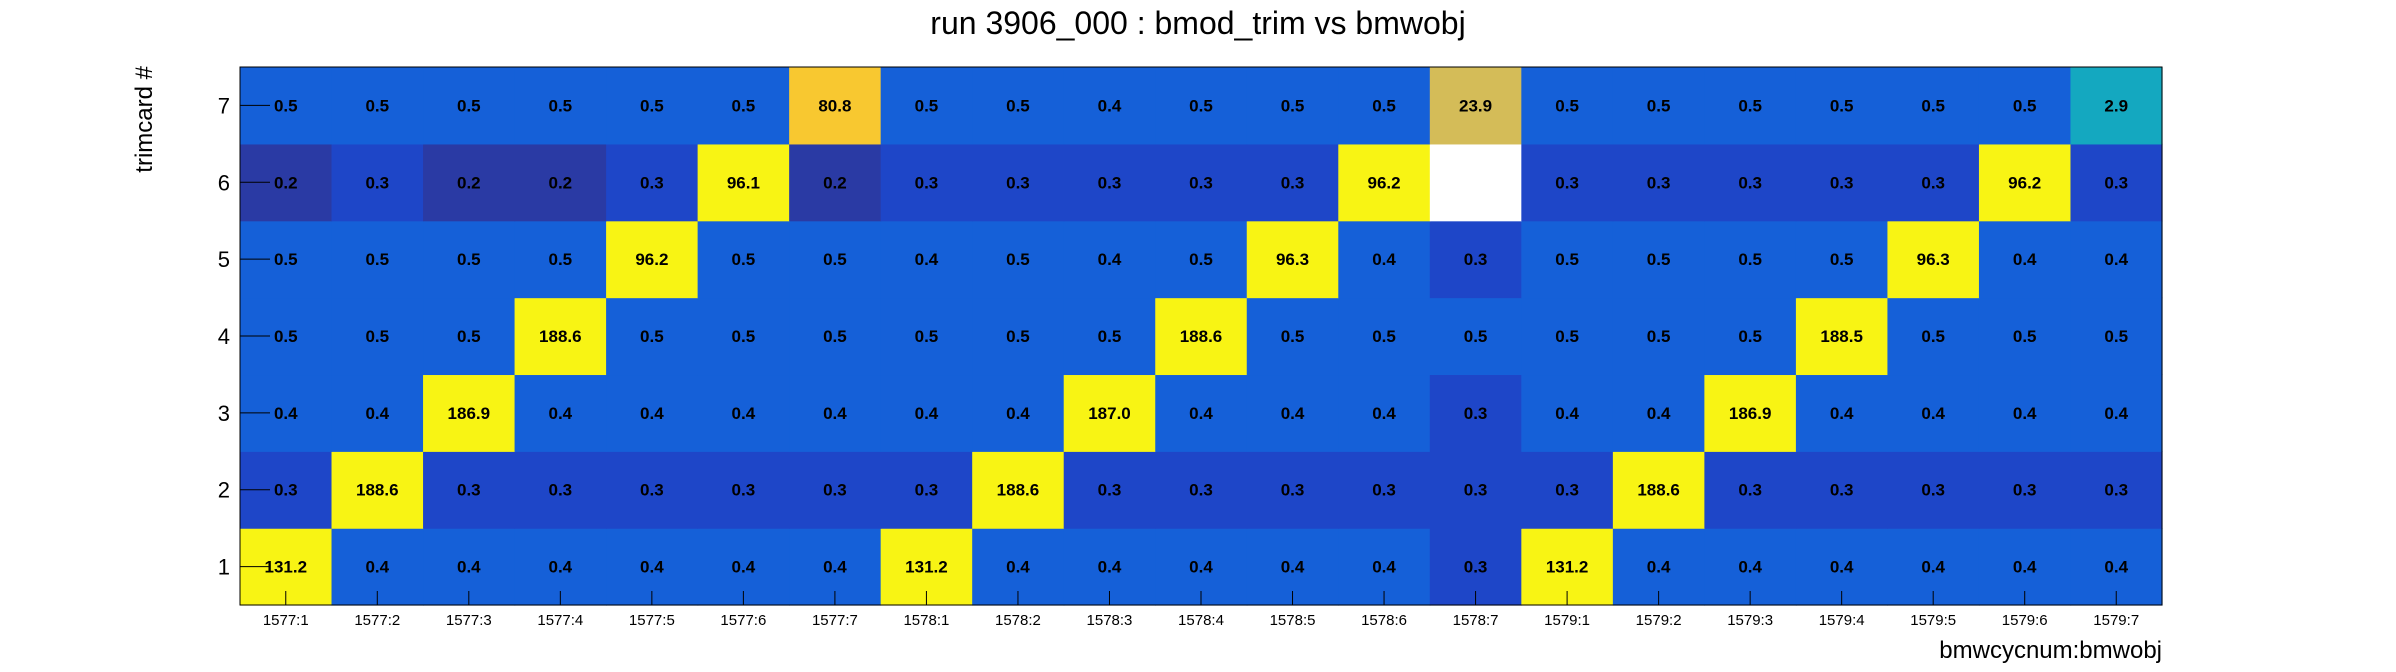 The image size is (2396, 672). What do you see at coordinates (2116, 620) in the screenshot?
I see `x-tick-label: 1579:7` at bounding box center [2116, 620].